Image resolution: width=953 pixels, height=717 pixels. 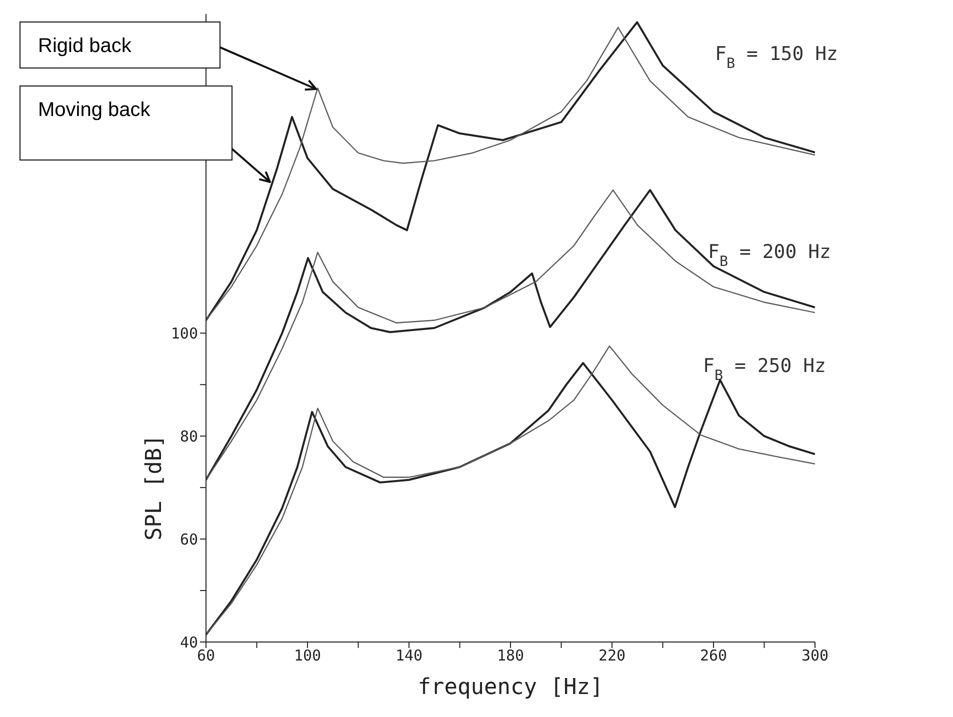 I want to click on y-tick-label: 40, so click(x=189, y=642).